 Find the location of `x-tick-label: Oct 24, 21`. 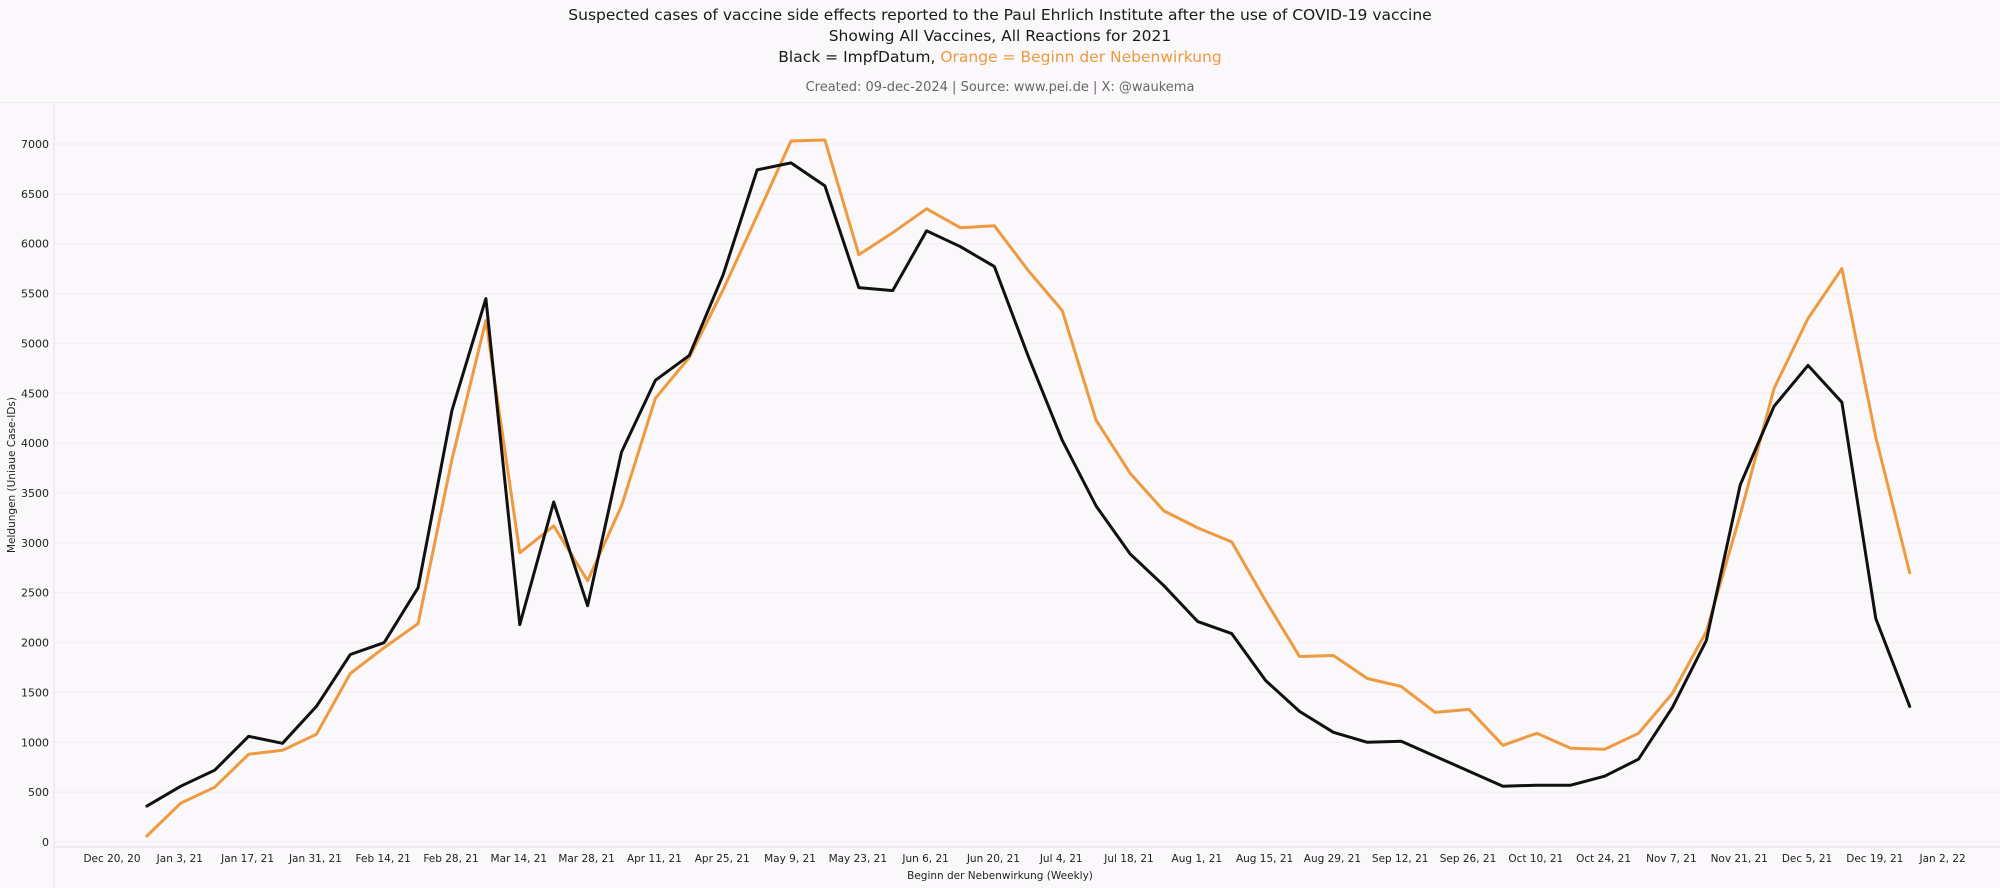

x-tick-label: Oct 24, 21 is located at coordinates (1603, 859).